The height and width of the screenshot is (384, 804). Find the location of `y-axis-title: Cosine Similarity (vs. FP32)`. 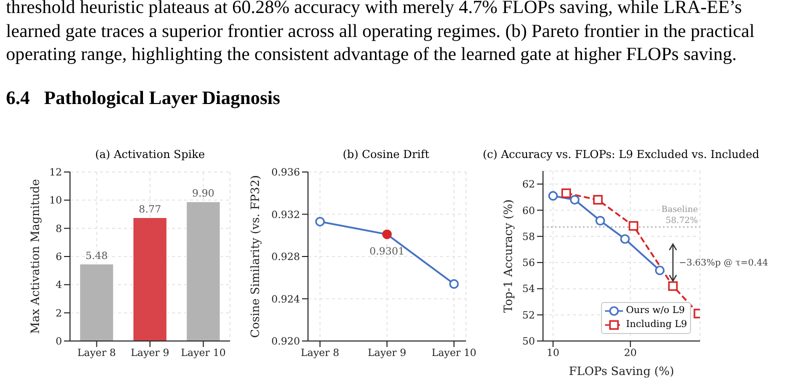

y-axis-title: Cosine Similarity (vs. FP32) is located at coordinates (255, 256).